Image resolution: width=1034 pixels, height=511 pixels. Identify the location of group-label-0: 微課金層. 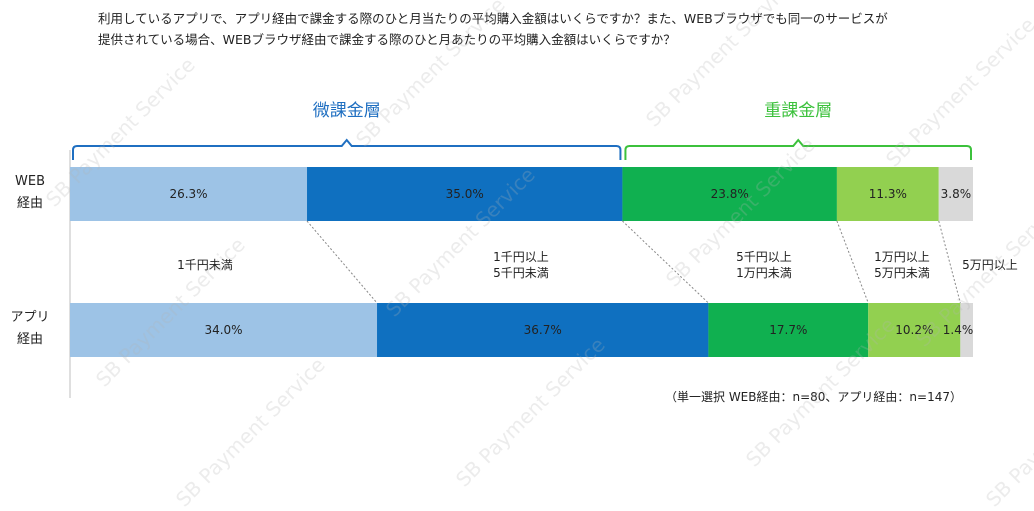
(347, 111).